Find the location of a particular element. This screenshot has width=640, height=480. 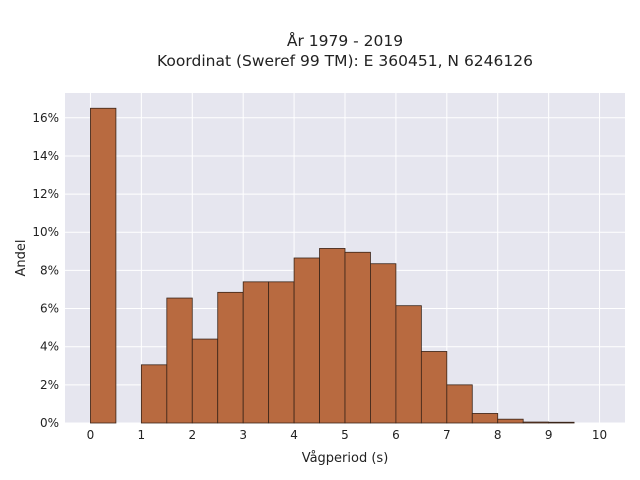

x-tick-label: 9 is located at coordinates (549, 435).